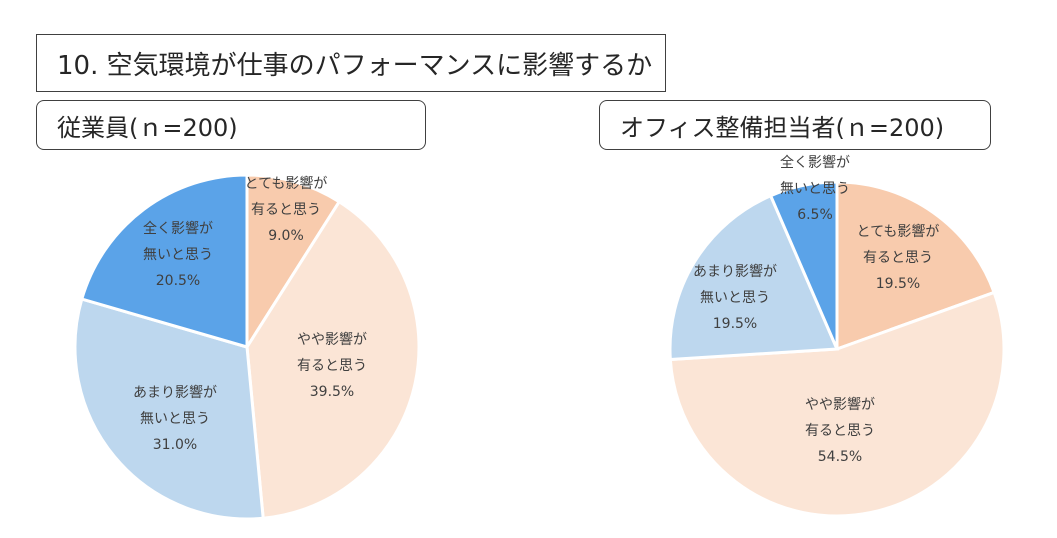 The height and width of the screenshot is (538, 1057). What do you see at coordinates (815, 188) in the screenshot?
I see `pie-label-office-managers-not-affected-at-all: 全く影響が無いと思う 6.5%` at bounding box center [815, 188].